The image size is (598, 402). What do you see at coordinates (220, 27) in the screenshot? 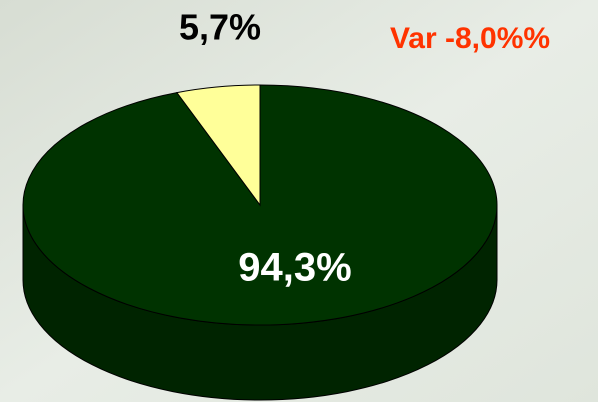
I see `data-label: 5,7%` at bounding box center [220, 27].